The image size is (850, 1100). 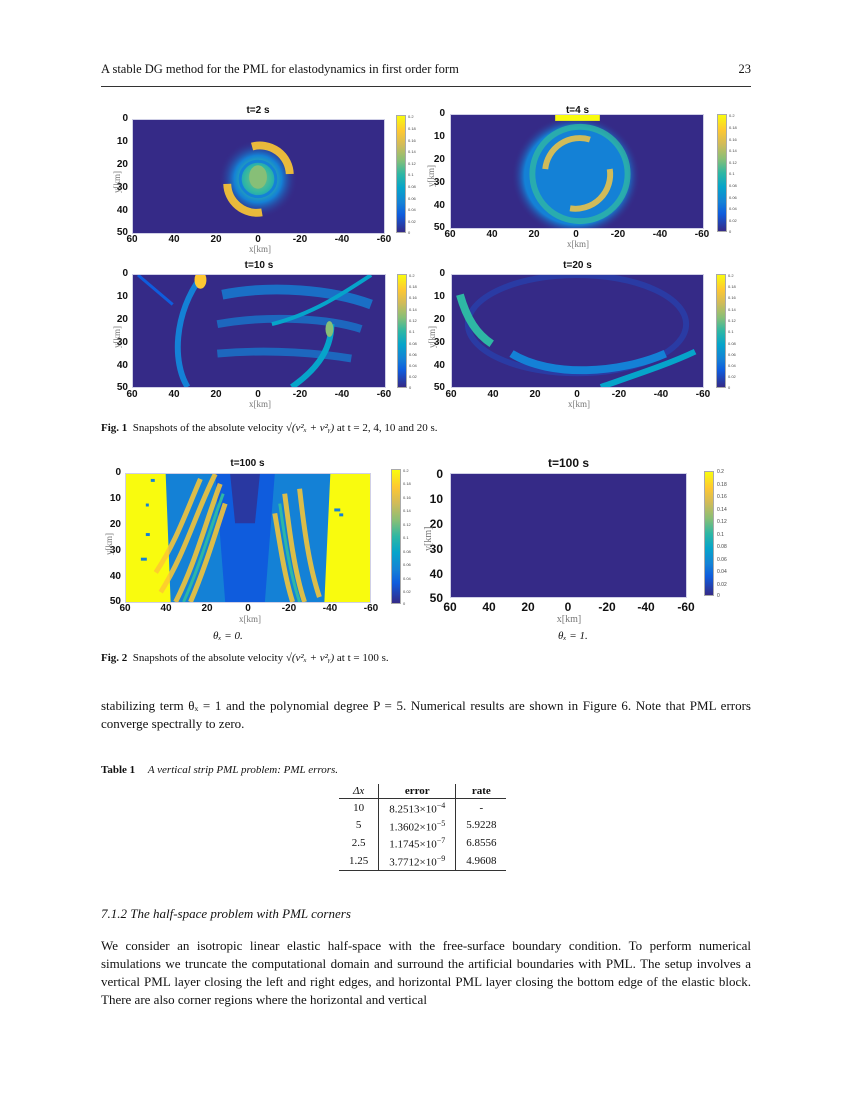 I want to click on plot-t100-theta0: t=100 s 0, so click(x=260, y=540).